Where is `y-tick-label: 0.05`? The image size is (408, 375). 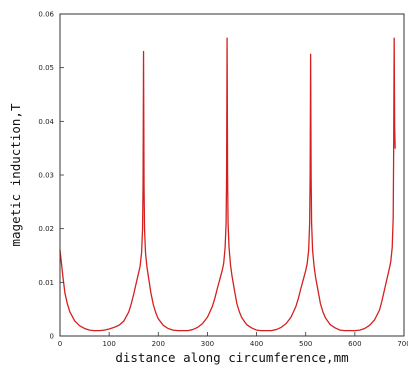 y-tick-label: 0.05 is located at coordinates (46, 68).